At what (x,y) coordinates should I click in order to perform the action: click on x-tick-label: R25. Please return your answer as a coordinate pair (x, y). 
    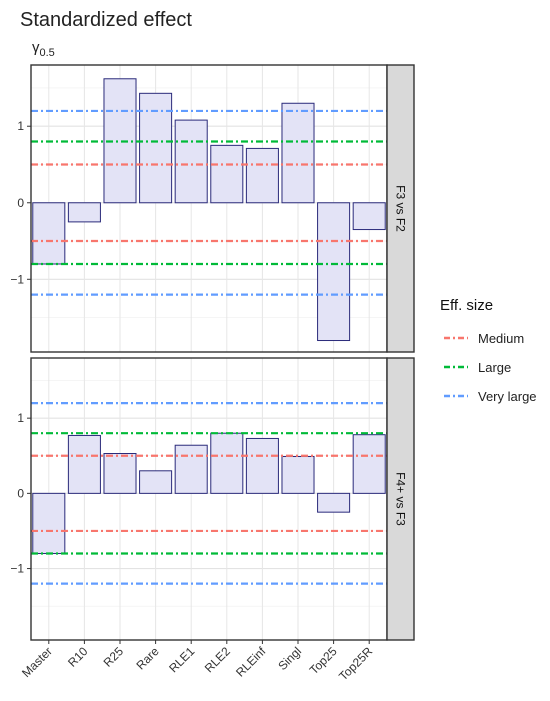
    Looking at the image, I should click on (114, 657).